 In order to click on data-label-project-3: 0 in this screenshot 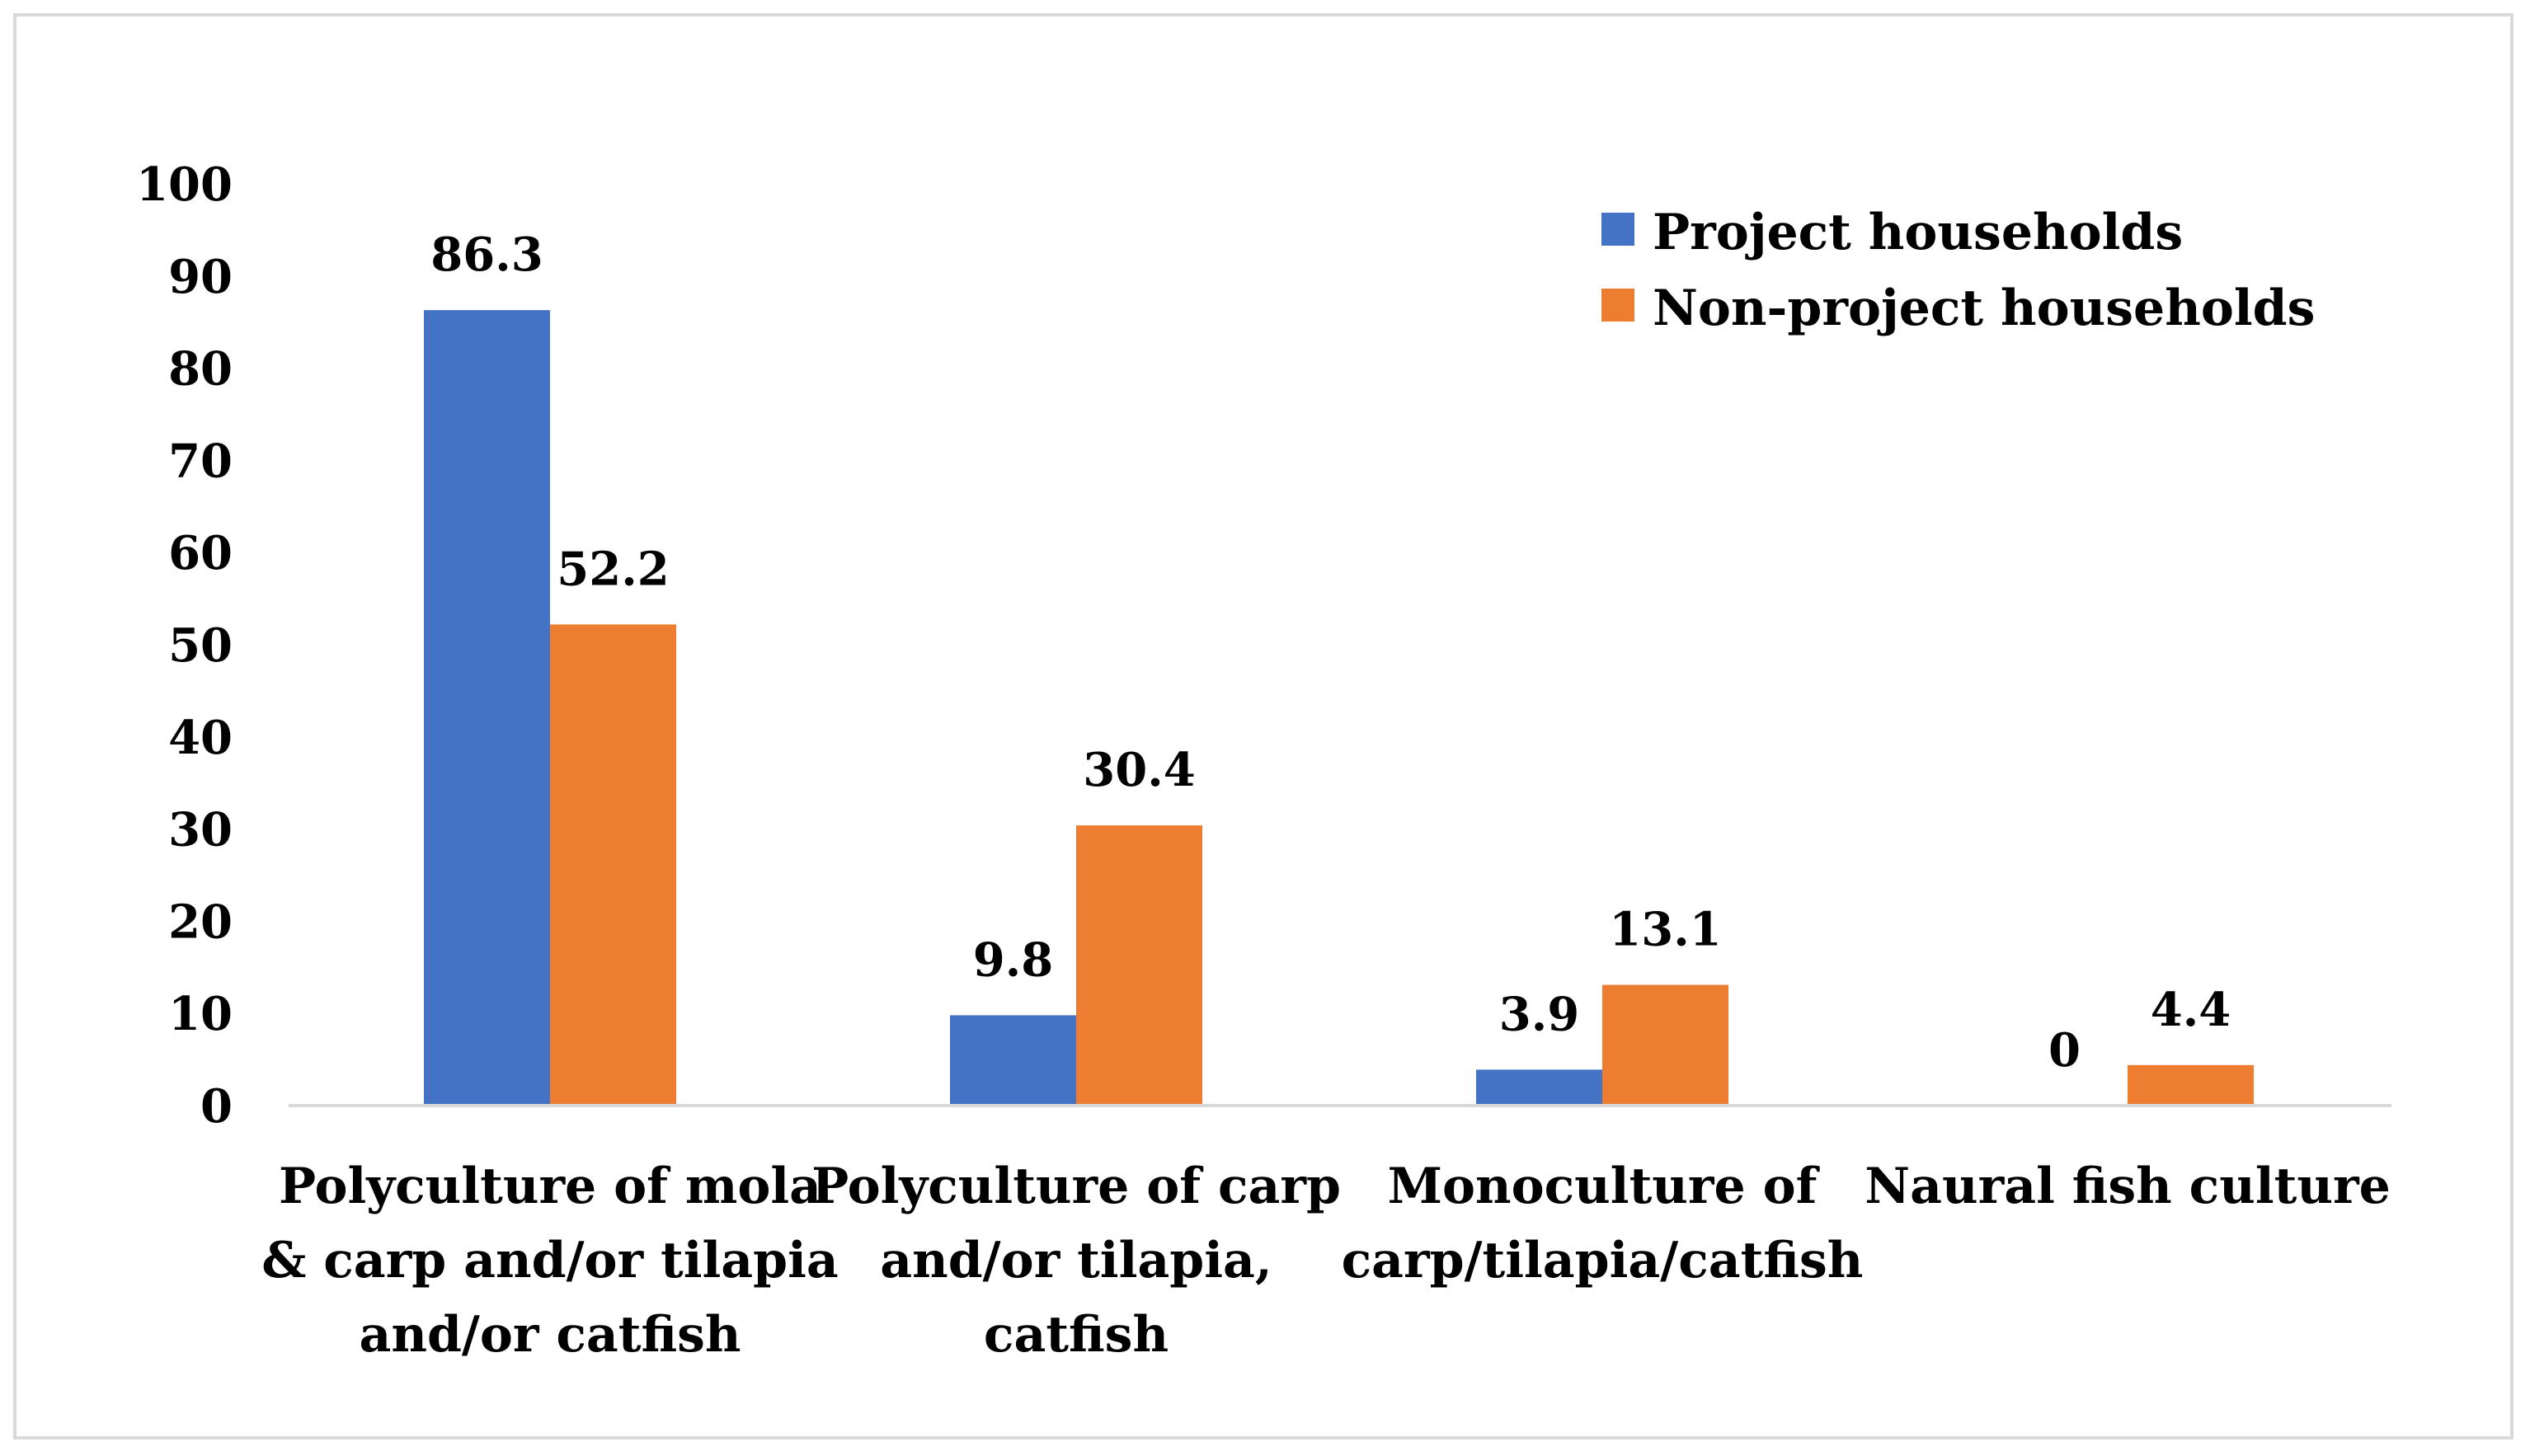, I will do `click(2065, 1050)`.